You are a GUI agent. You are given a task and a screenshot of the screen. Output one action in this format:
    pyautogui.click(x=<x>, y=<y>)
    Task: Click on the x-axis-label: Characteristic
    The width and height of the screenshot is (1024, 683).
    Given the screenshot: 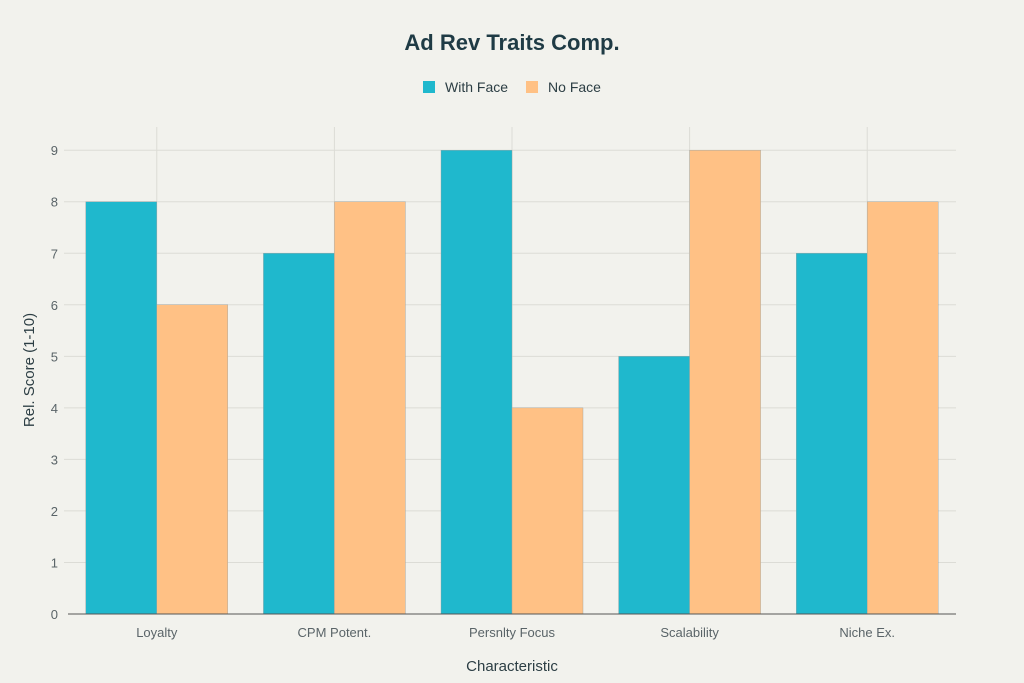 What is the action you would take?
    pyautogui.click(x=512, y=666)
    